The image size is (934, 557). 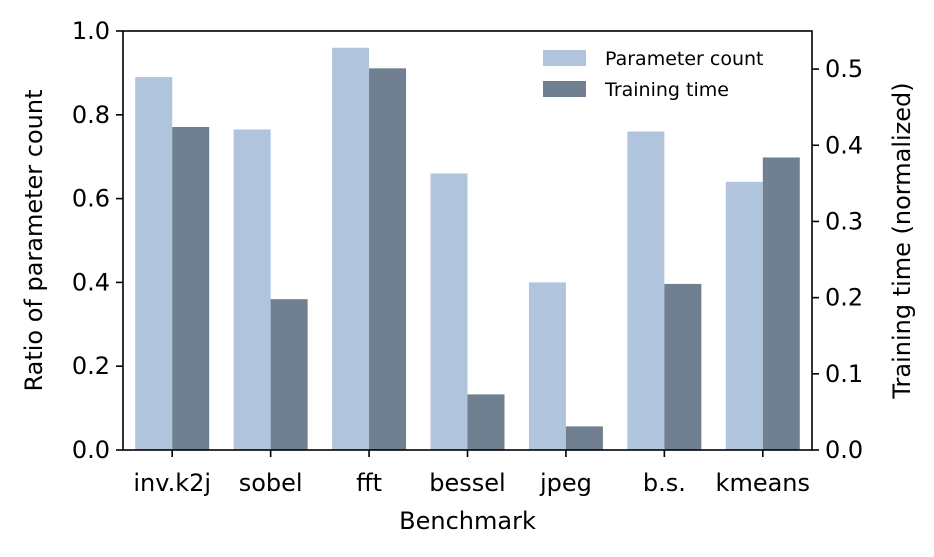 I want to click on y-tick-label: 1.0, so click(x=91, y=31).